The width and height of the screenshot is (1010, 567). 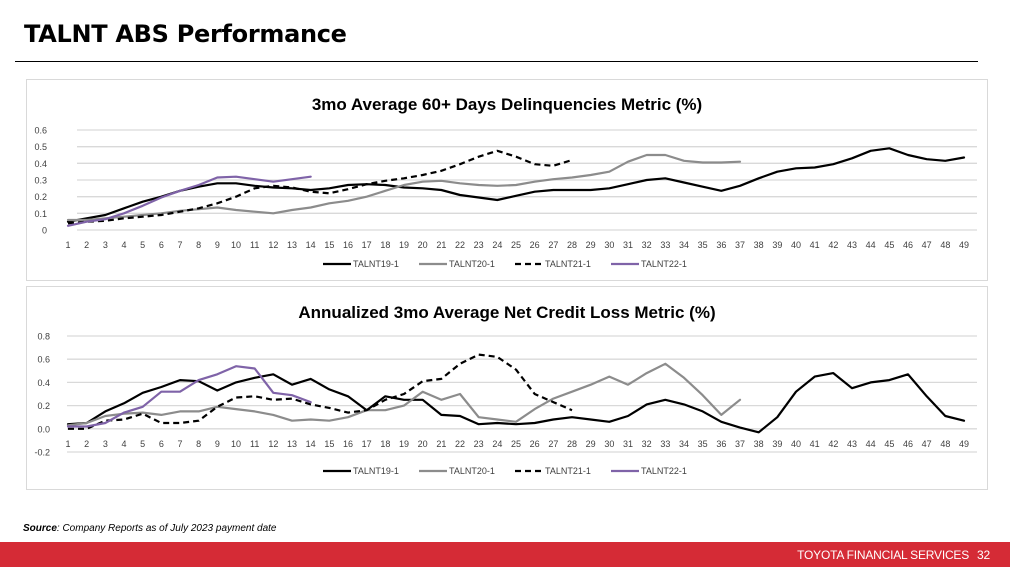 What do you see at coordinates (40, 214) in the screenshot?
I see `y-tick-label: 0.1` at bounding box center [40, 214].